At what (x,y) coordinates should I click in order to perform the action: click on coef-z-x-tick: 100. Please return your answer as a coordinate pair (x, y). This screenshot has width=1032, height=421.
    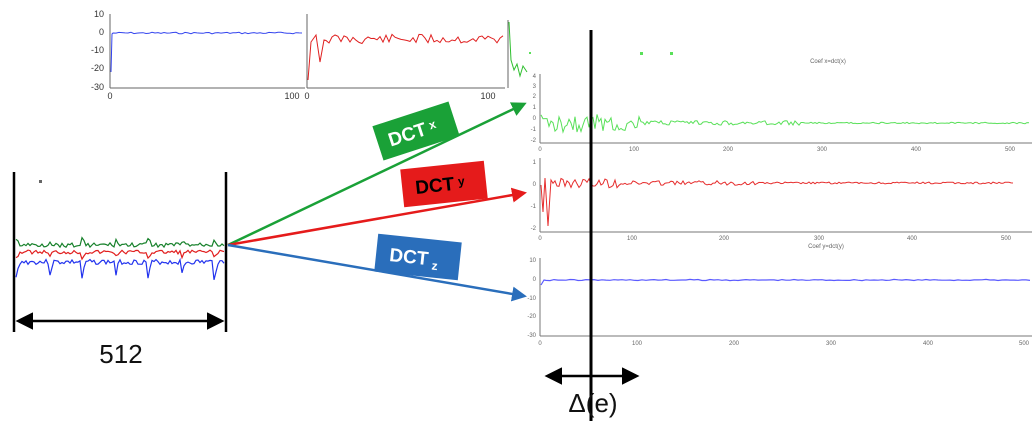
    Looking at the image, I should click on (637, 344).